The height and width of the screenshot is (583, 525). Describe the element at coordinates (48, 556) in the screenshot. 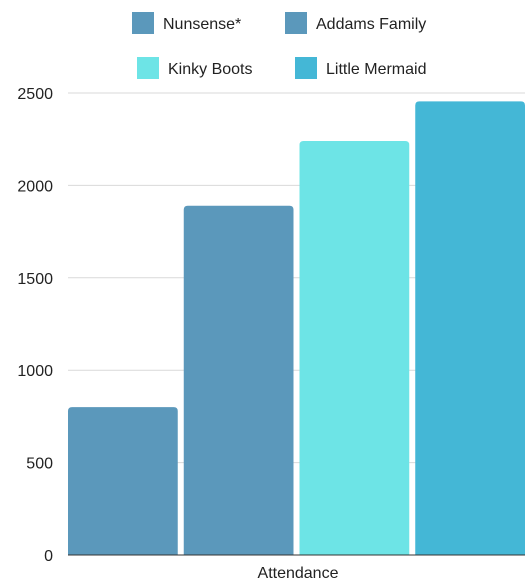

I see `y-tick-label: 0` at that location.